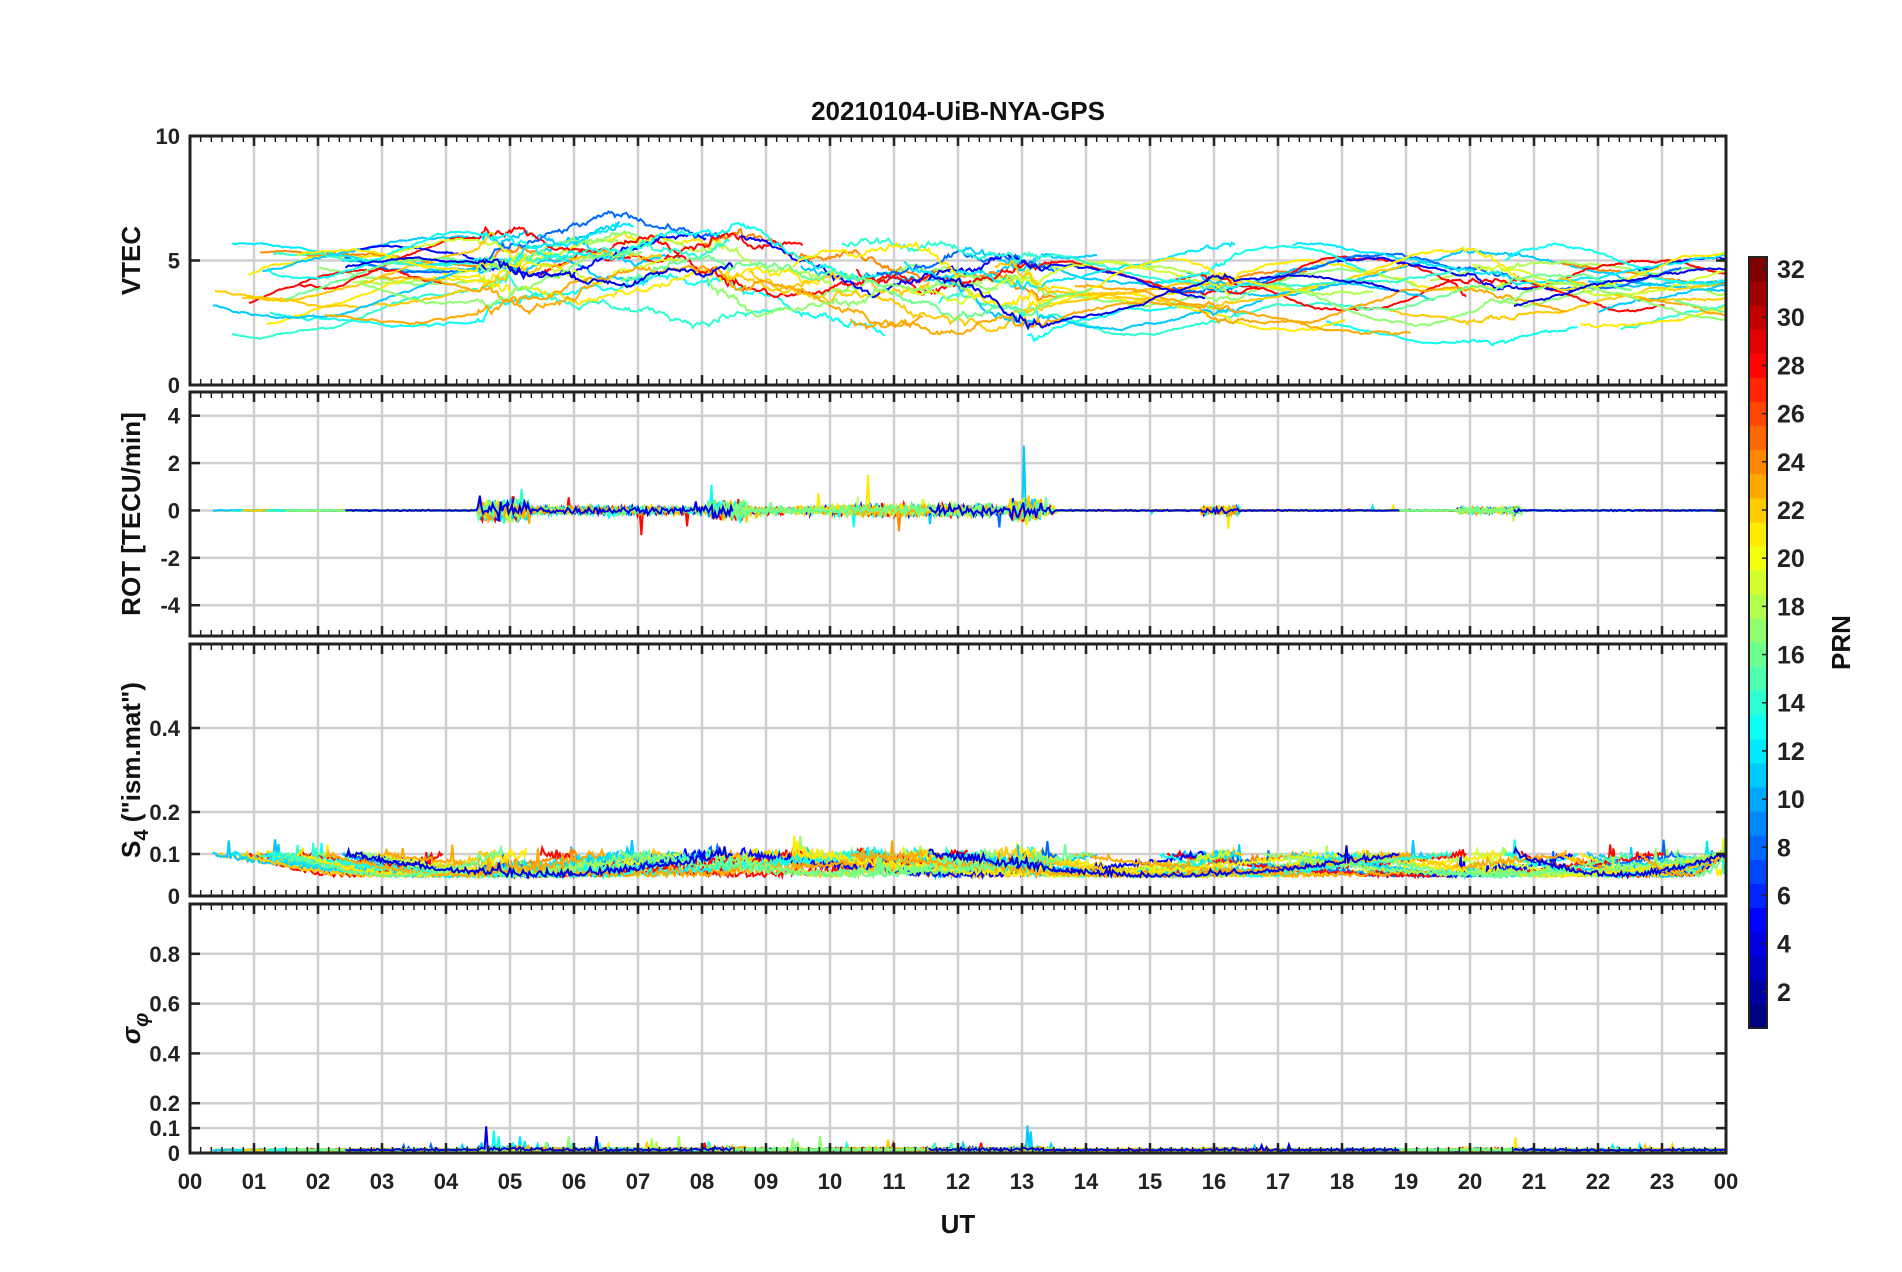  Describe the element at coordinates (1406, 1181) in the screenshot. I see `x-tick-label: 19` at that location.